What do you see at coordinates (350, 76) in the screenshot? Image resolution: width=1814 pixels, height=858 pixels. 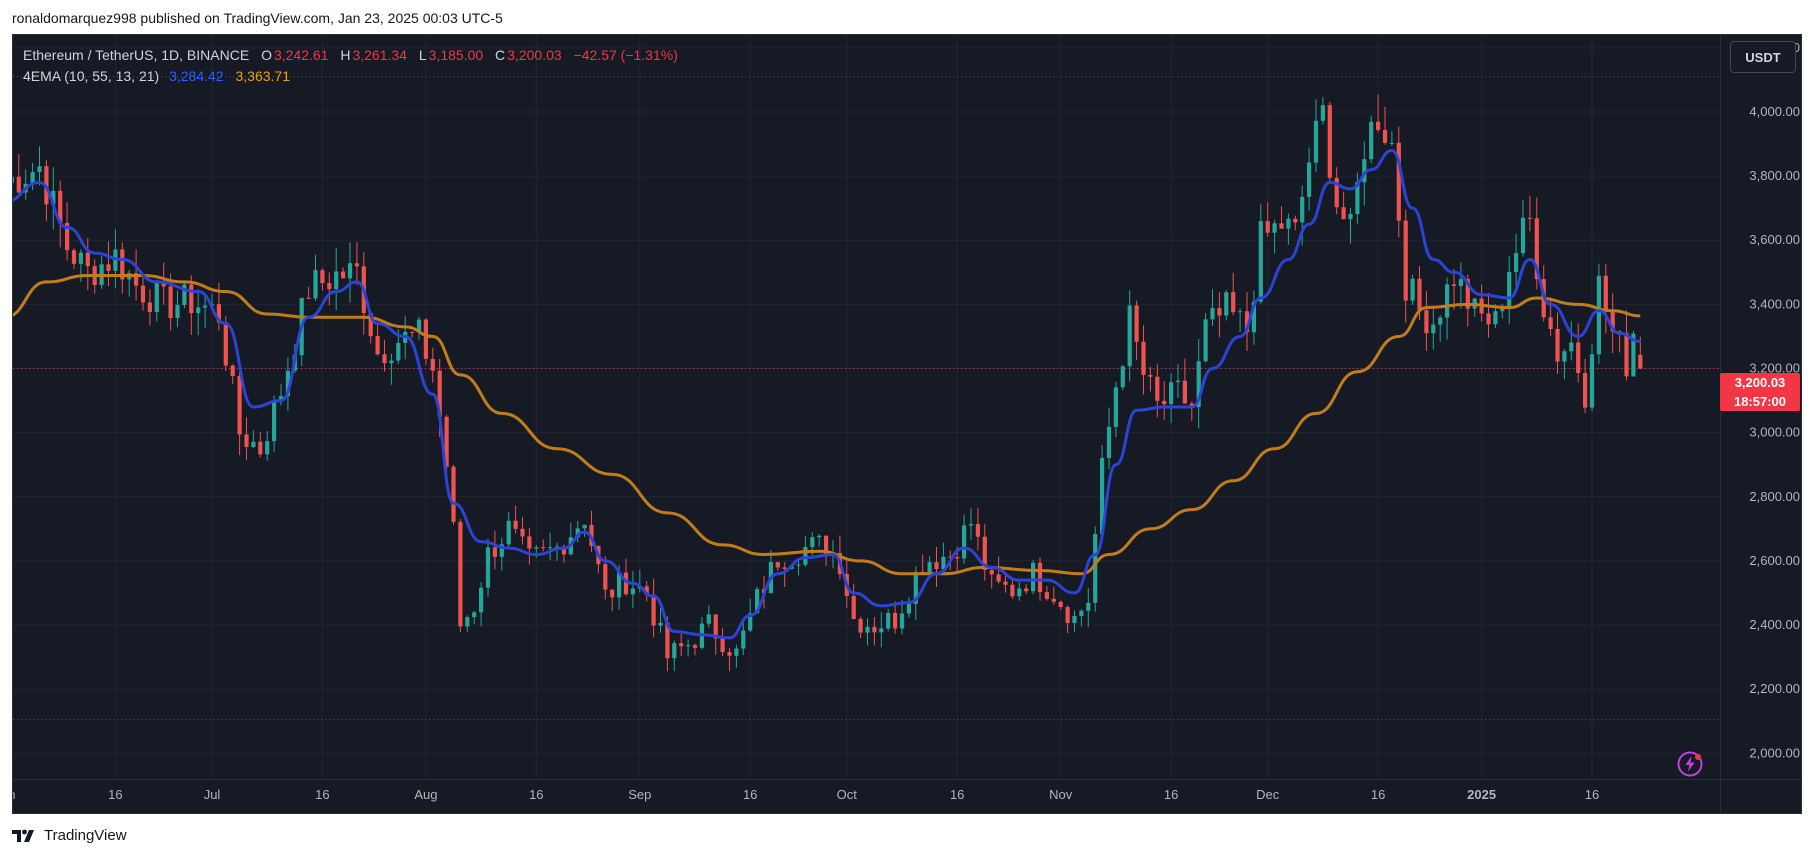 I see `indicator-row: 4EMA (10, 55, 13, 21) 3,284.42 3,363.71` at bounding box center [350, 76].